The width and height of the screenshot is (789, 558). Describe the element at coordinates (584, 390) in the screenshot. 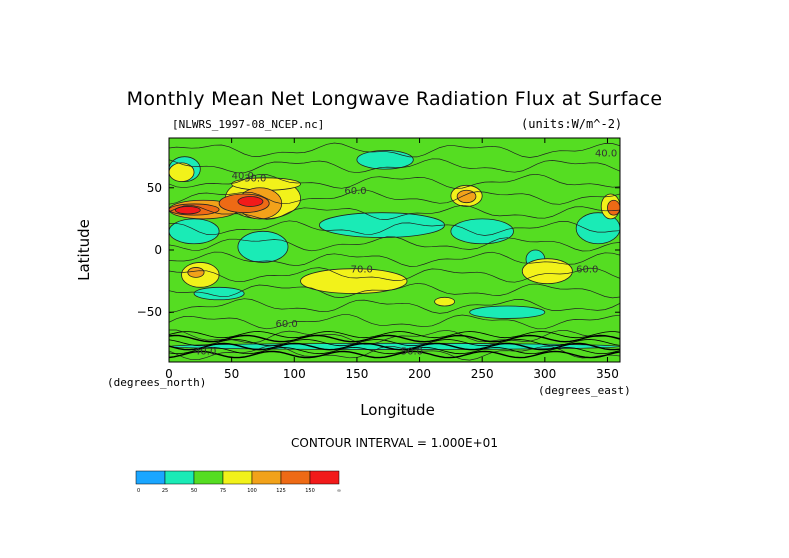

I see `x-axis-units-label: (degrees_east)` at that location.